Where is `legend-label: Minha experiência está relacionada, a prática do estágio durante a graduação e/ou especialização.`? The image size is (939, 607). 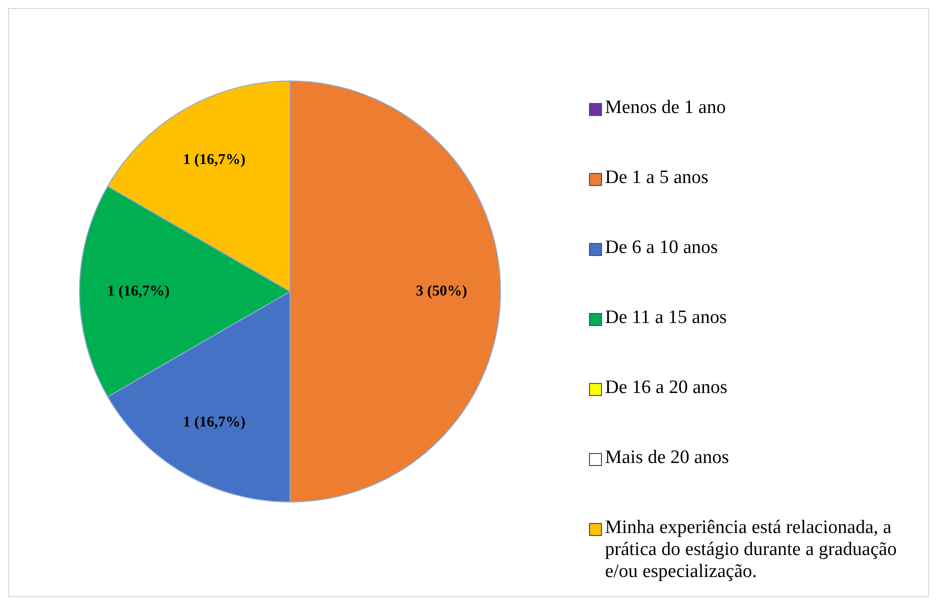 legend-label: Minha experiência está relacionada, a prática do estágio durante a graduação e/ou especialização. is located at coordinates (751, 550).